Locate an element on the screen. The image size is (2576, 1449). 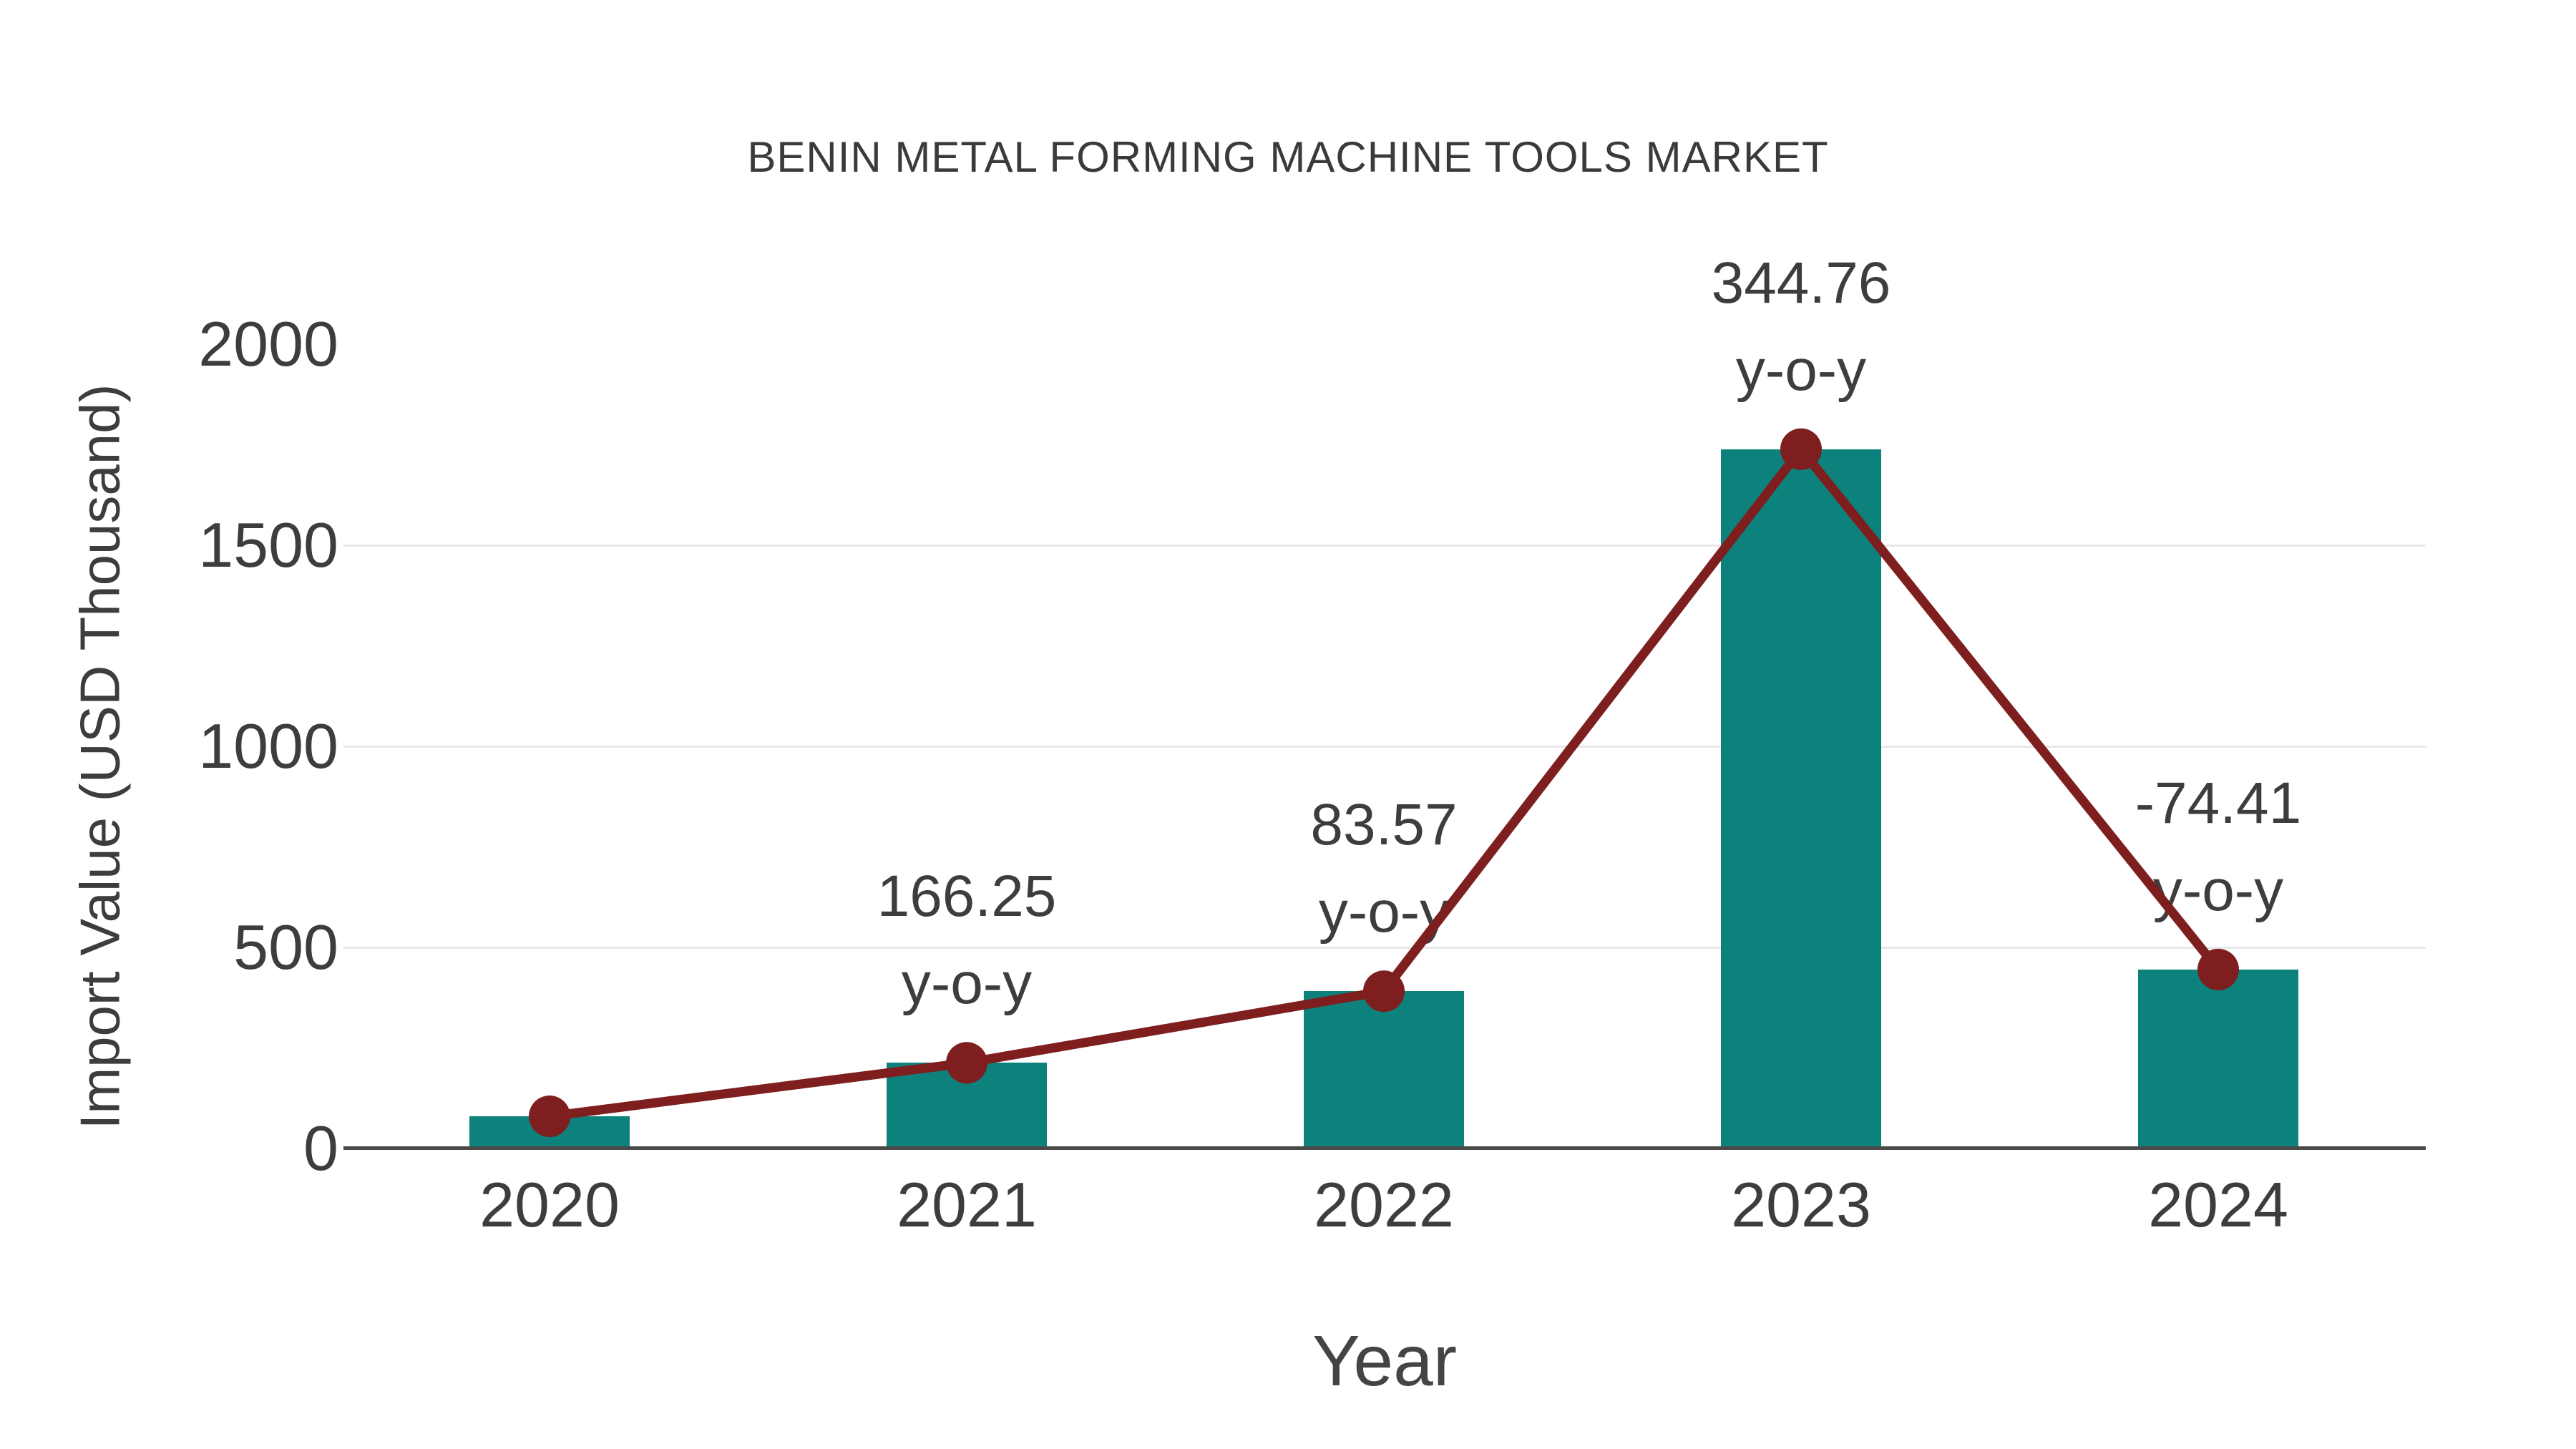
x-tick-label-2022: 2022 is located at coordinates (1384, 1204).